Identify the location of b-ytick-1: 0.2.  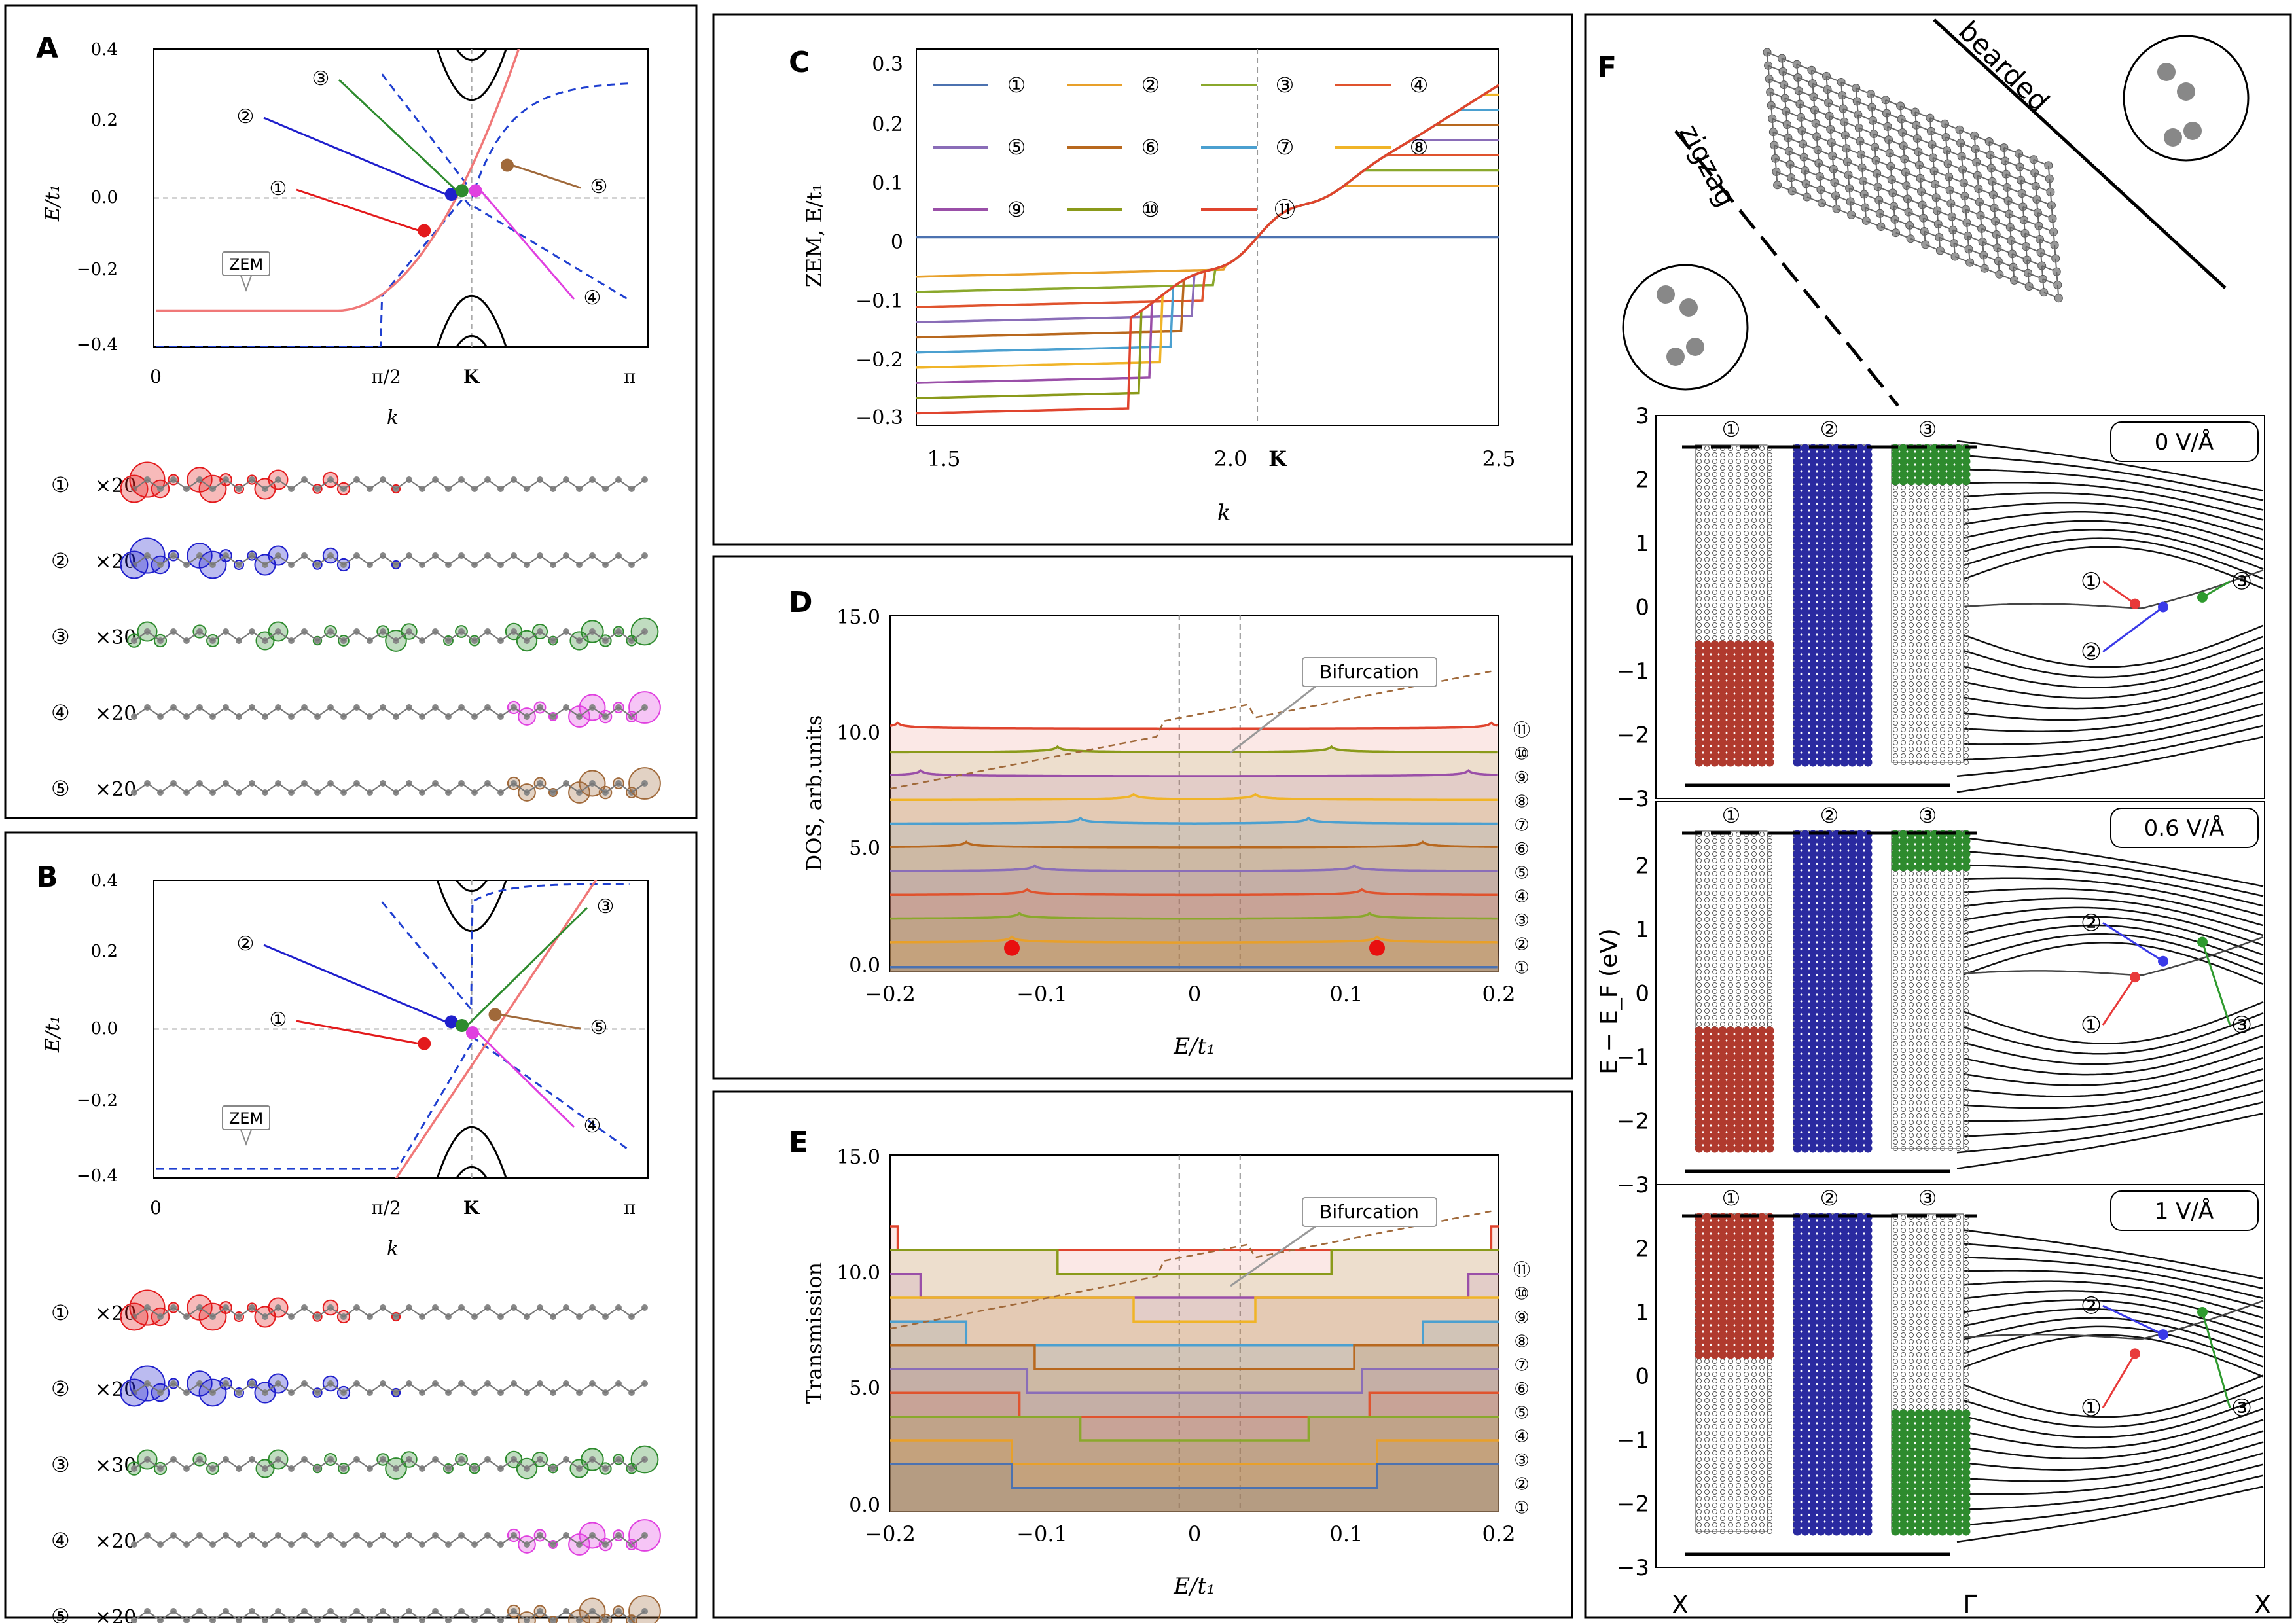
(104, 952).